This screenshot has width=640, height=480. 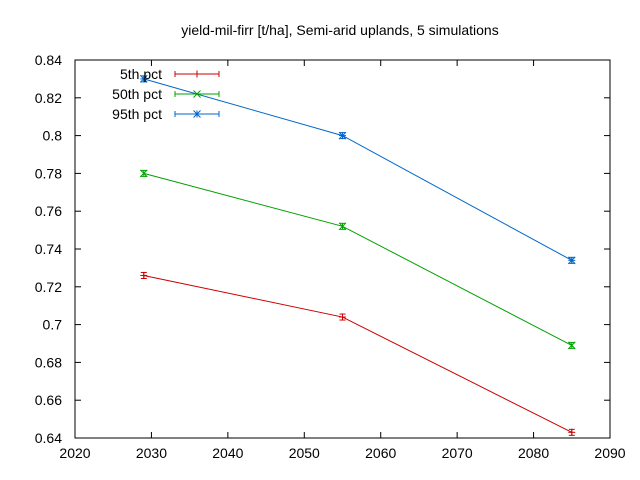 What do you see at coordinates (533, 453) in the screenshot?
I see `x-tick-label: 2080` at bounding box center [533, 453].